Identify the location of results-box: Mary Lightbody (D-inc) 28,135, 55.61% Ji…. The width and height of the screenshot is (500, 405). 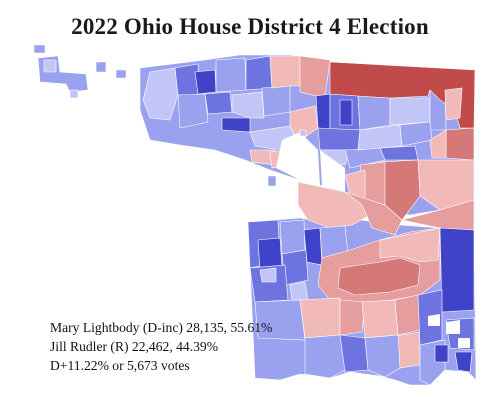
(161, 346).